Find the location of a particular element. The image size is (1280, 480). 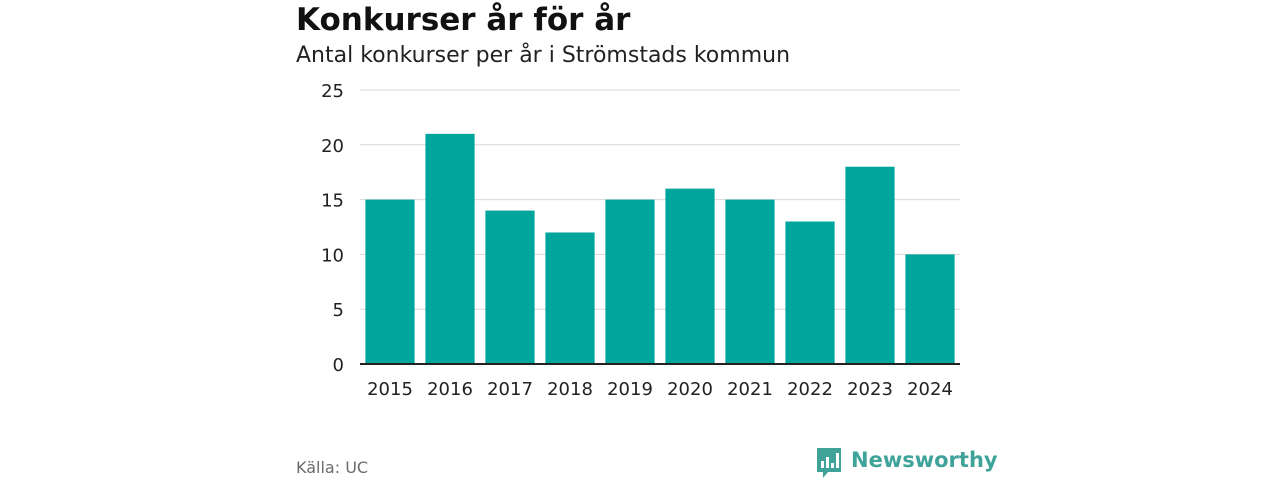

x-tick-label: 2018 is located at coordinates (570, 389).